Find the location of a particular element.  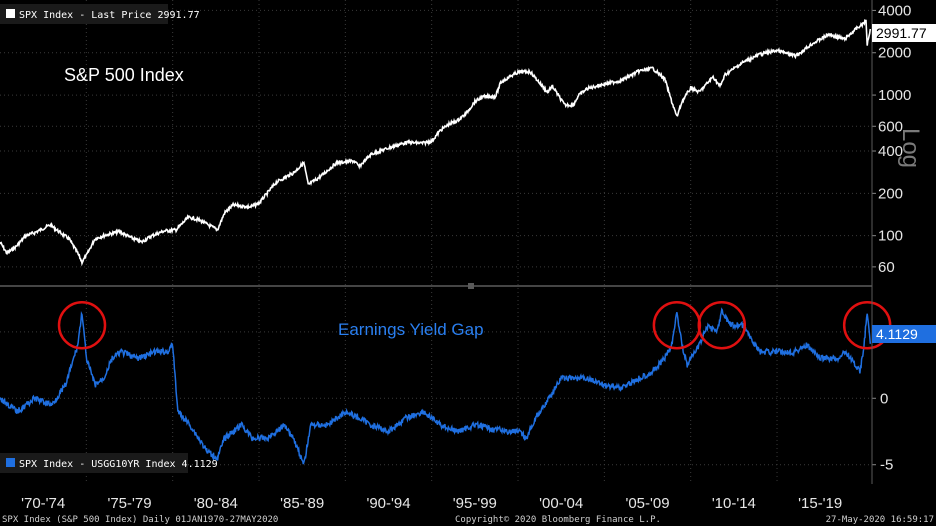

x-period-label: '75-'79 is located at coordinates (129, 503).